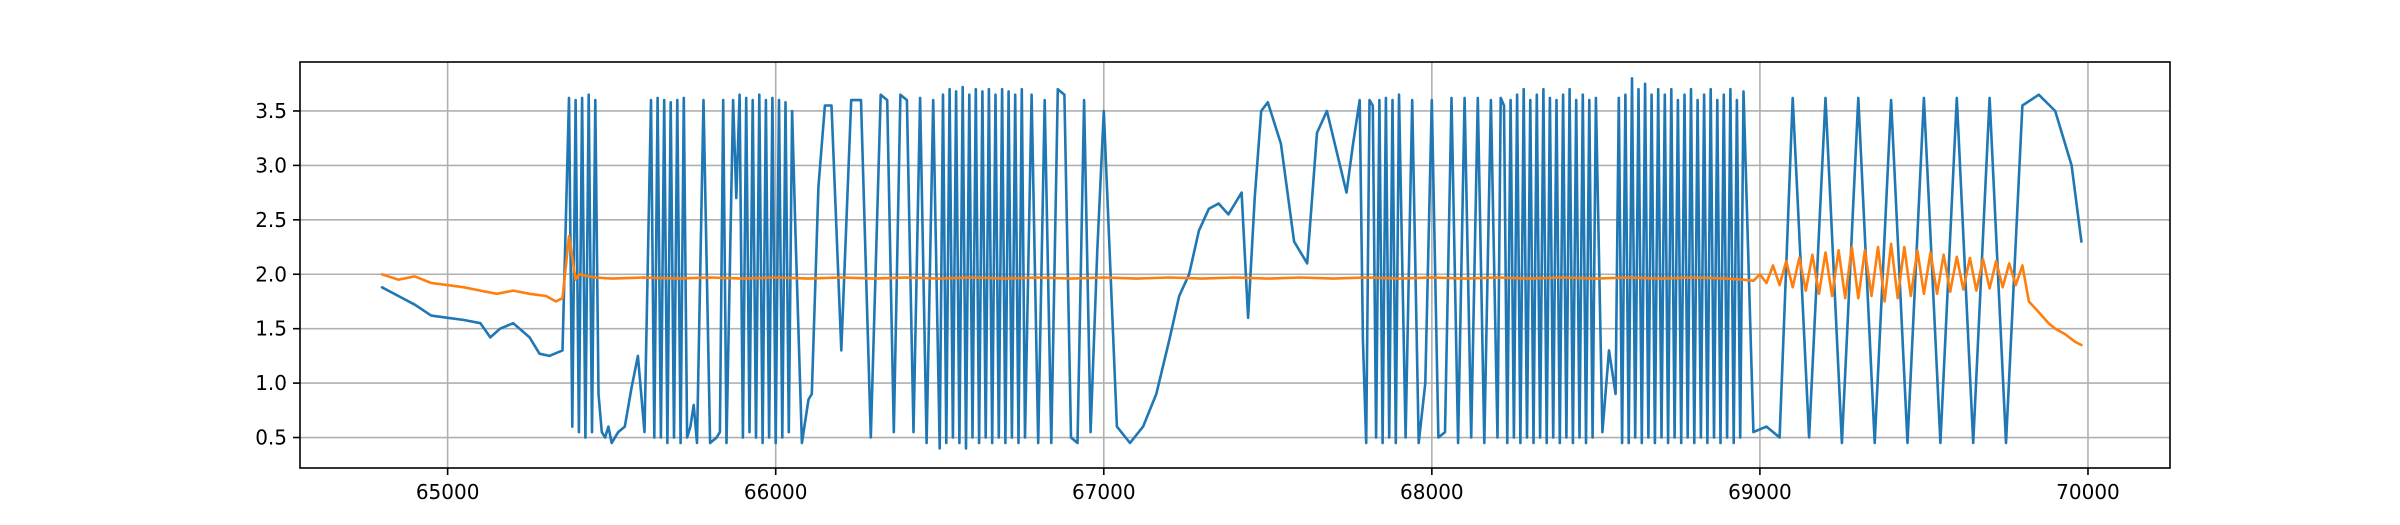  I want to click on y-tick-label: 3.0, so click(271, 165).